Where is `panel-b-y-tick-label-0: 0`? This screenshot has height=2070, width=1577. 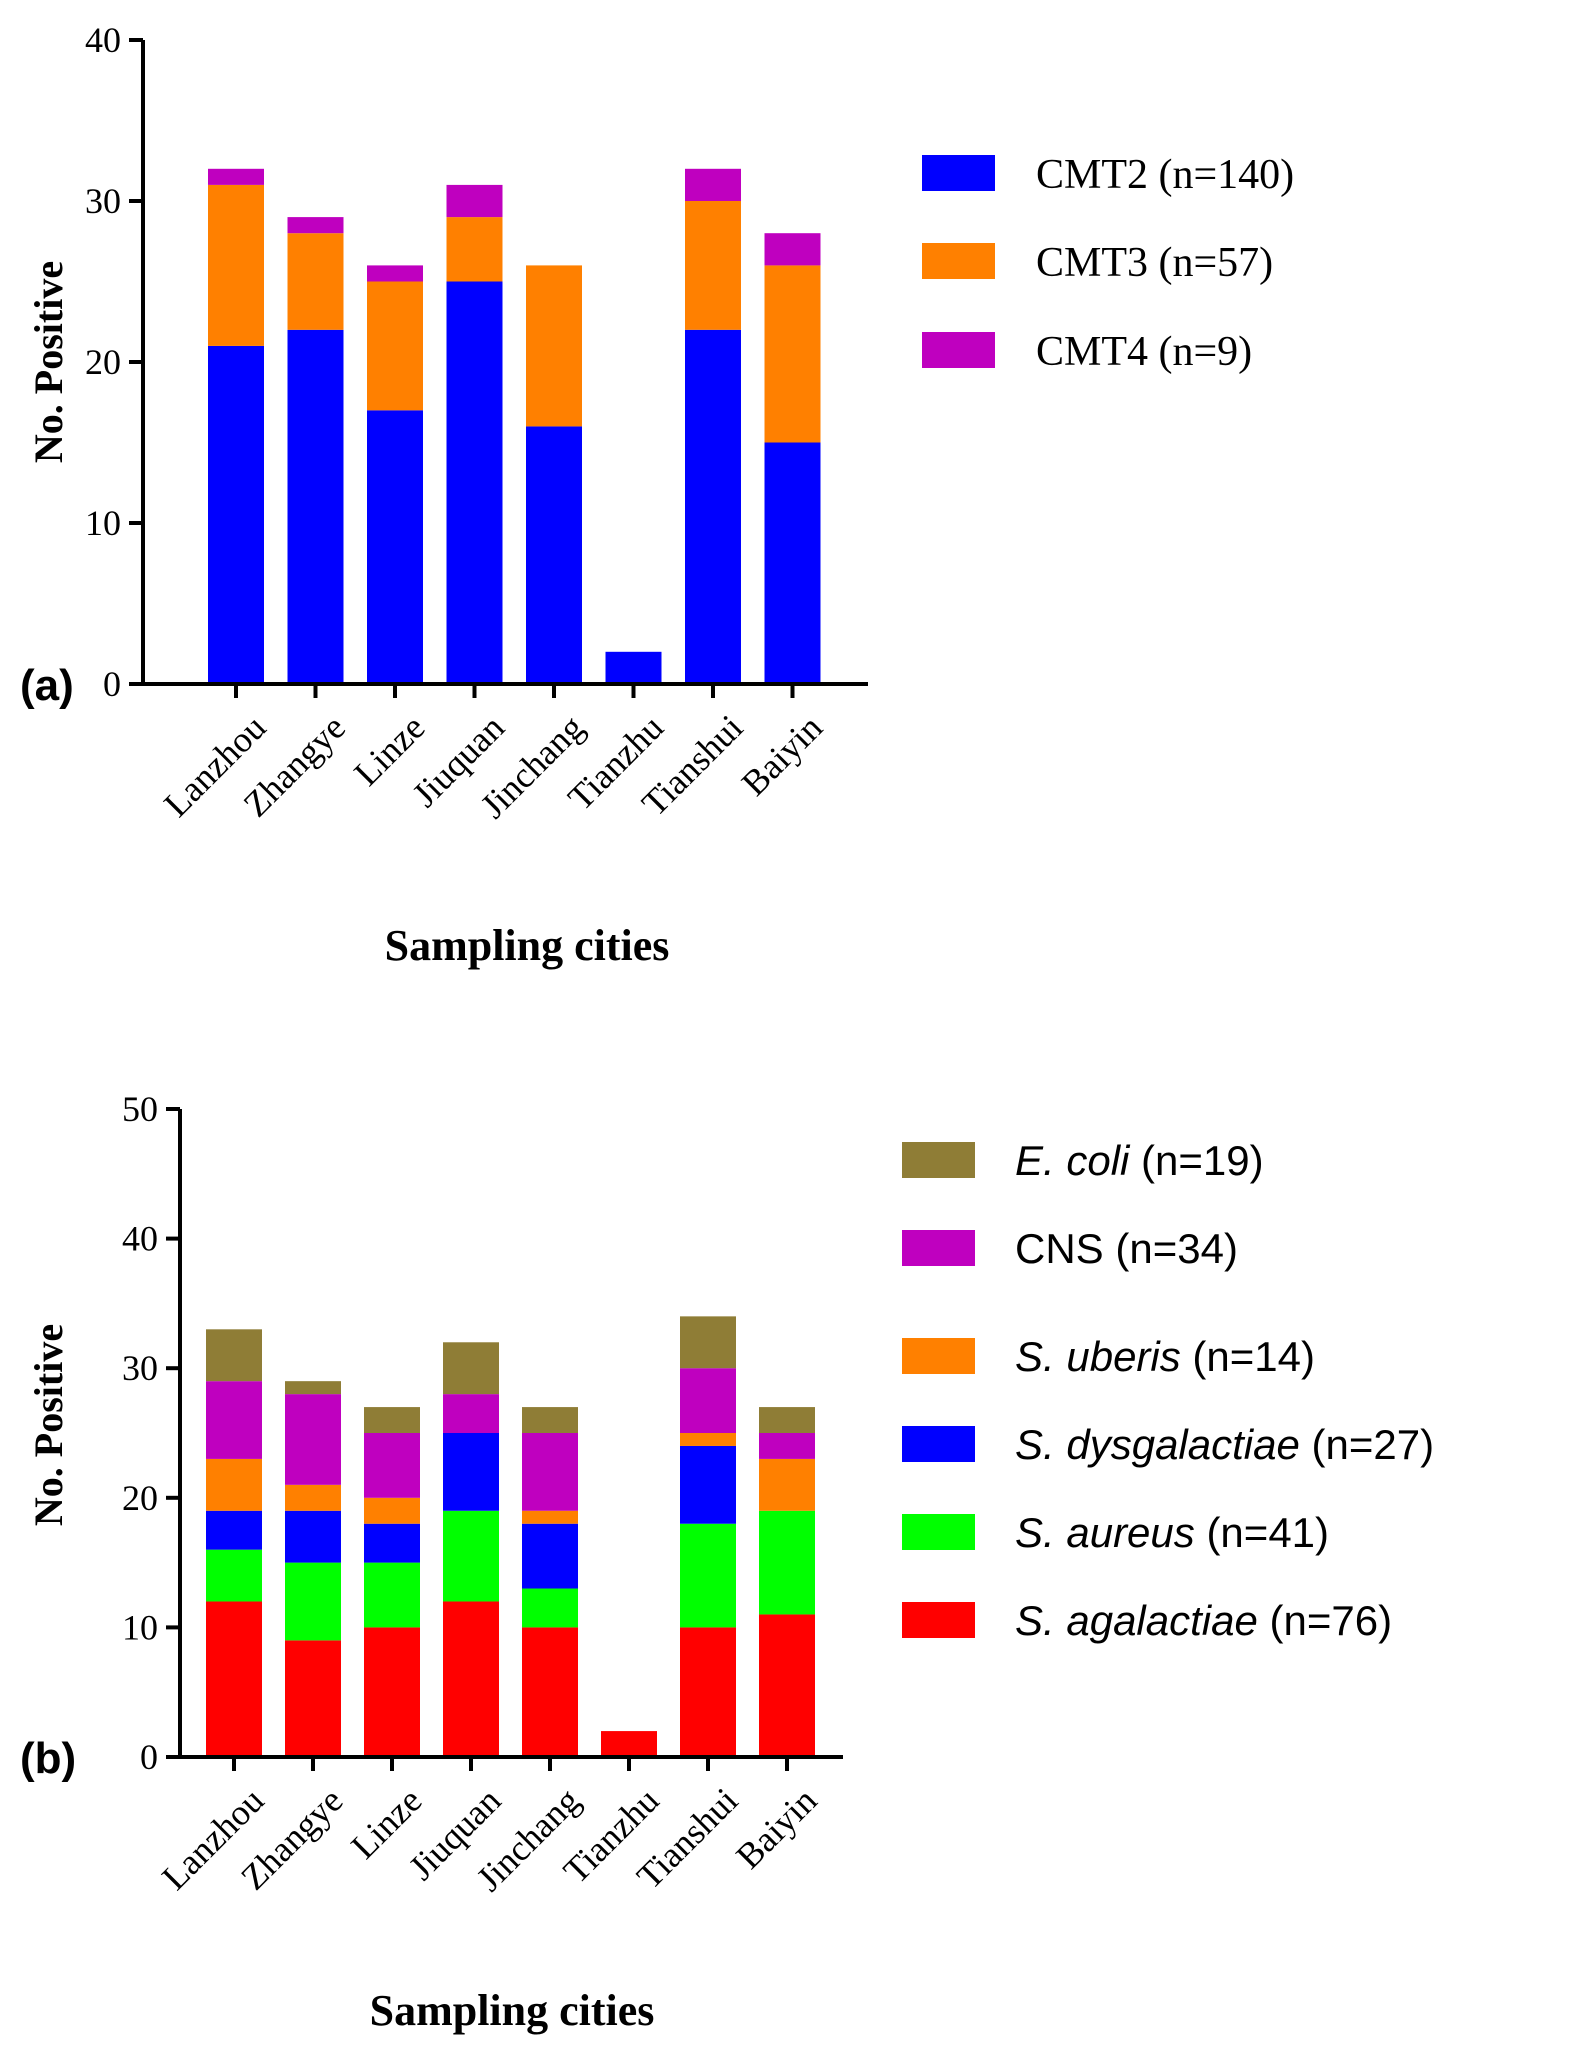 panel-b-y-tick-label-0: 0 is located at coordinates (149, 1757).